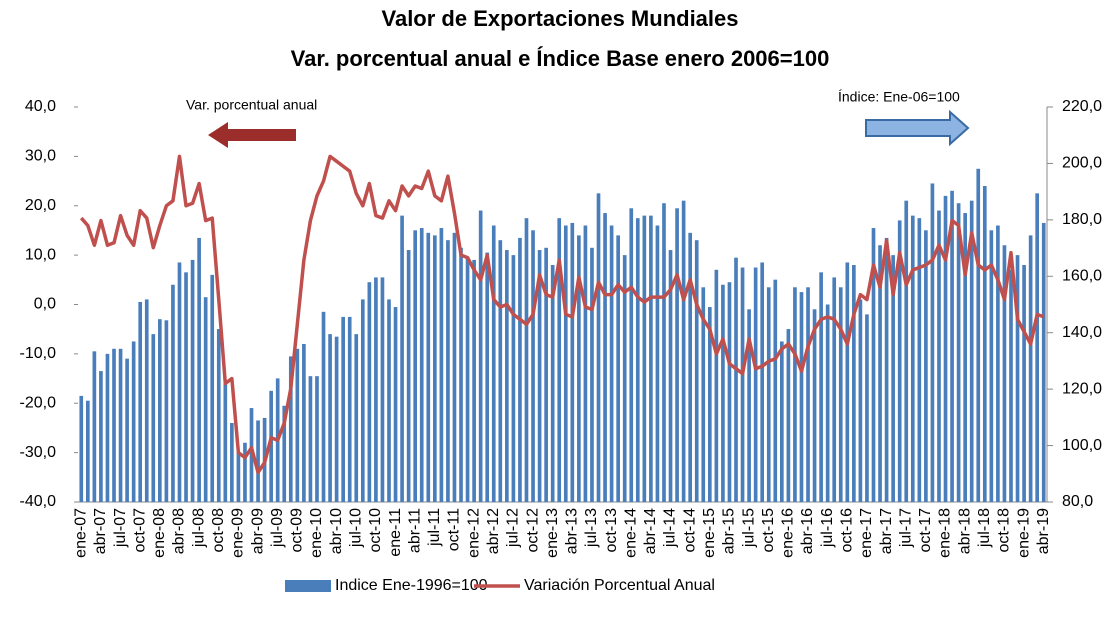  What do you see at coordinates (1082, 445) in the screenshot?
I see `y2-tick-label: 100,0` at bounding box center [1082, 445].